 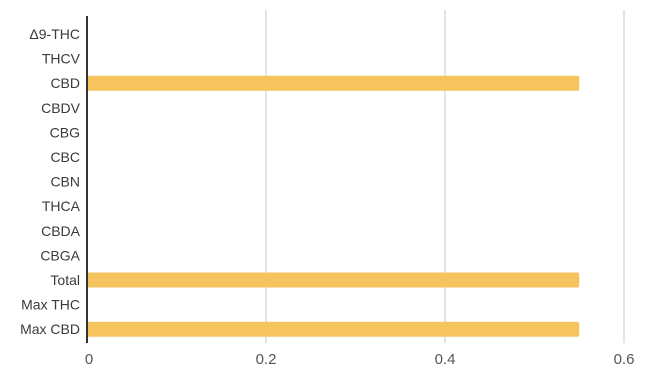 I want to click on category-label: CBG, so click(x=65, y=132).